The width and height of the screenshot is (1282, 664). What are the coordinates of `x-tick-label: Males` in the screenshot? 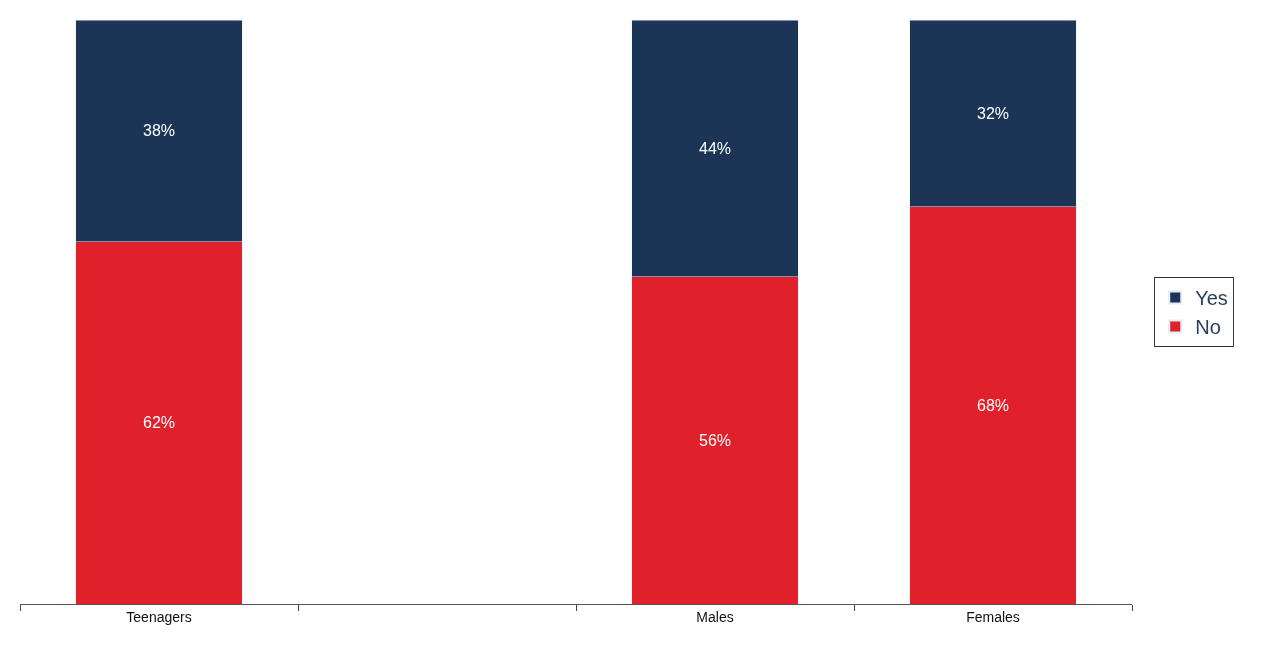 It's located at (715, 616).